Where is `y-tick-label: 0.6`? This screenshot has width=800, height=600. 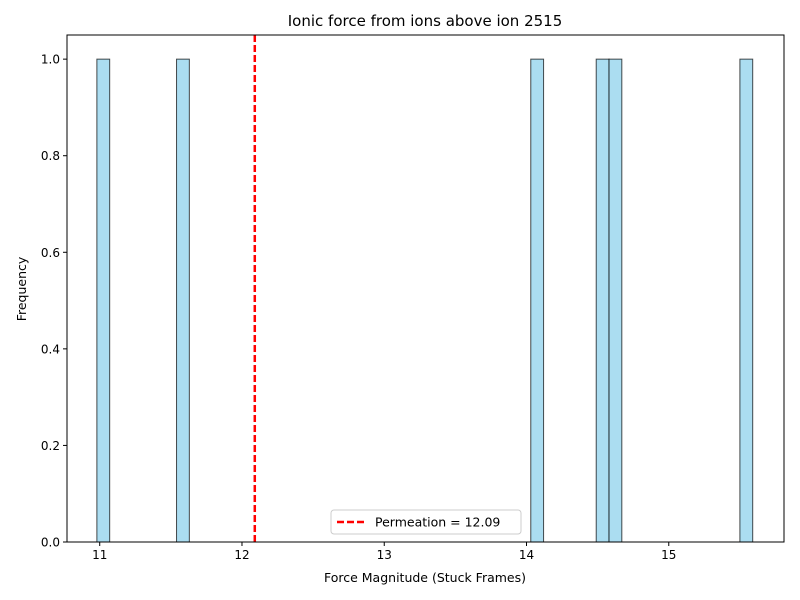
y-tick-label: 0.6 is located at coordinates (50, 253).